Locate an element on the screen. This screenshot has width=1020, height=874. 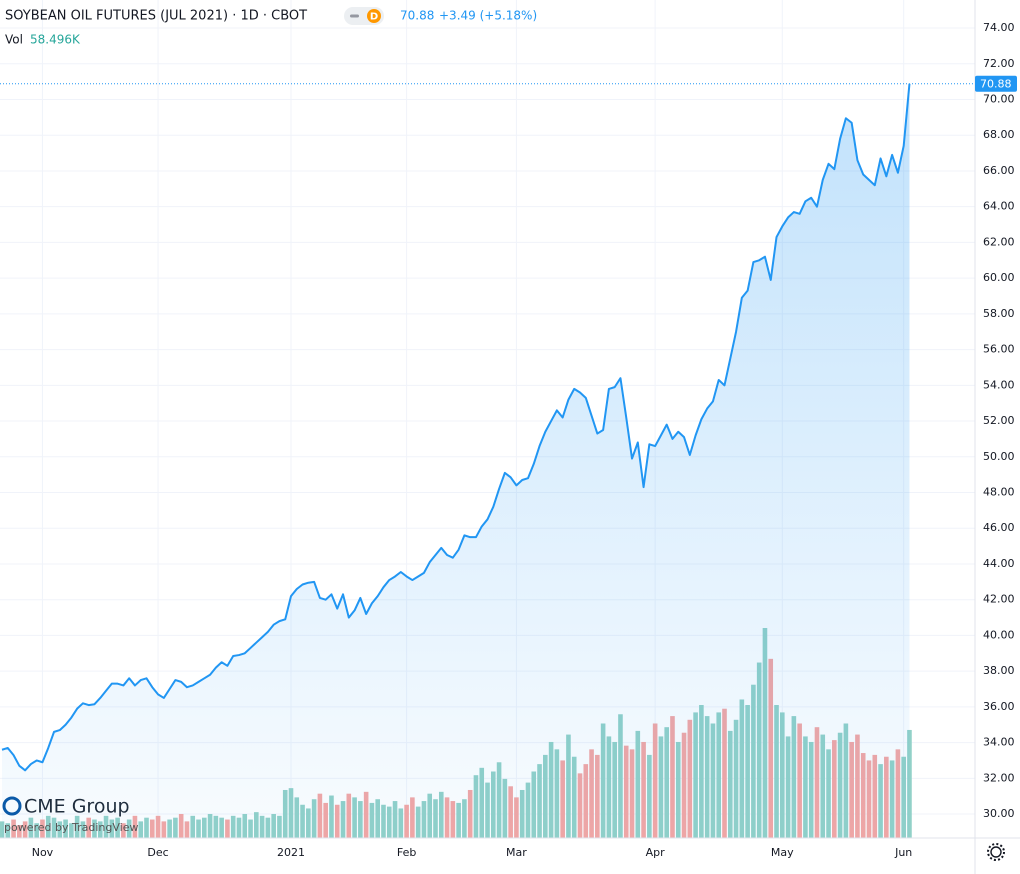
y-tick-label: 72.00 is located at coordinates (999, 63).